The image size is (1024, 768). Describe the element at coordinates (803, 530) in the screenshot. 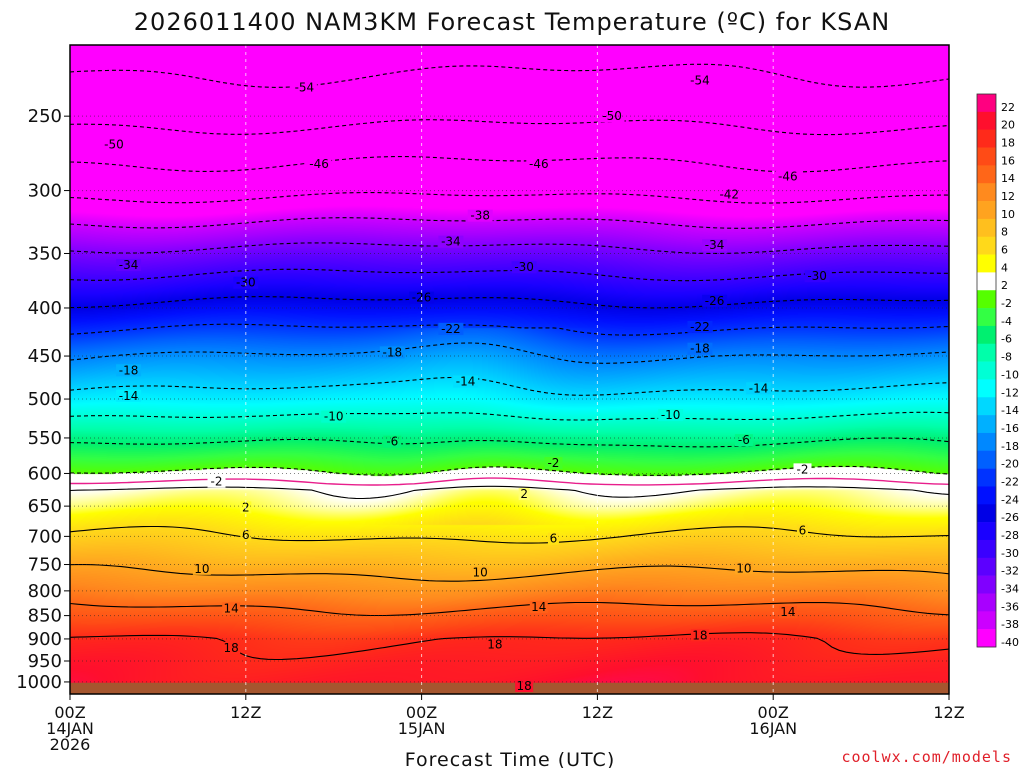

I see `contour-label: 6` at that location.